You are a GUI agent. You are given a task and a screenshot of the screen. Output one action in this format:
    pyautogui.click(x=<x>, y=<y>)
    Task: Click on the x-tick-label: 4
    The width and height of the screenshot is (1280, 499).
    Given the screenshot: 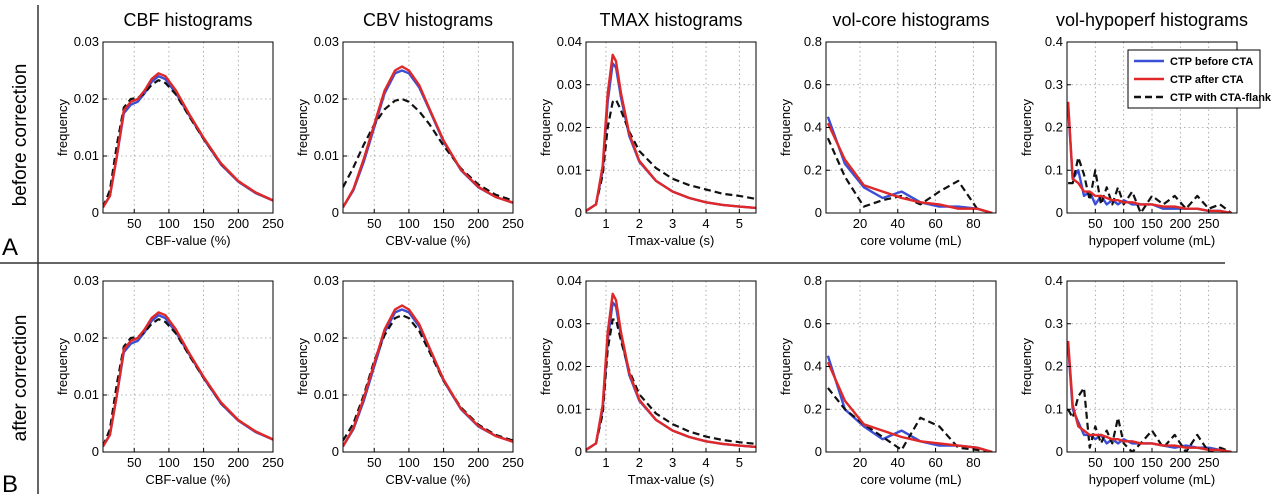 What is the action you would take?
    pyautogui.click(x=705, y=223)
    